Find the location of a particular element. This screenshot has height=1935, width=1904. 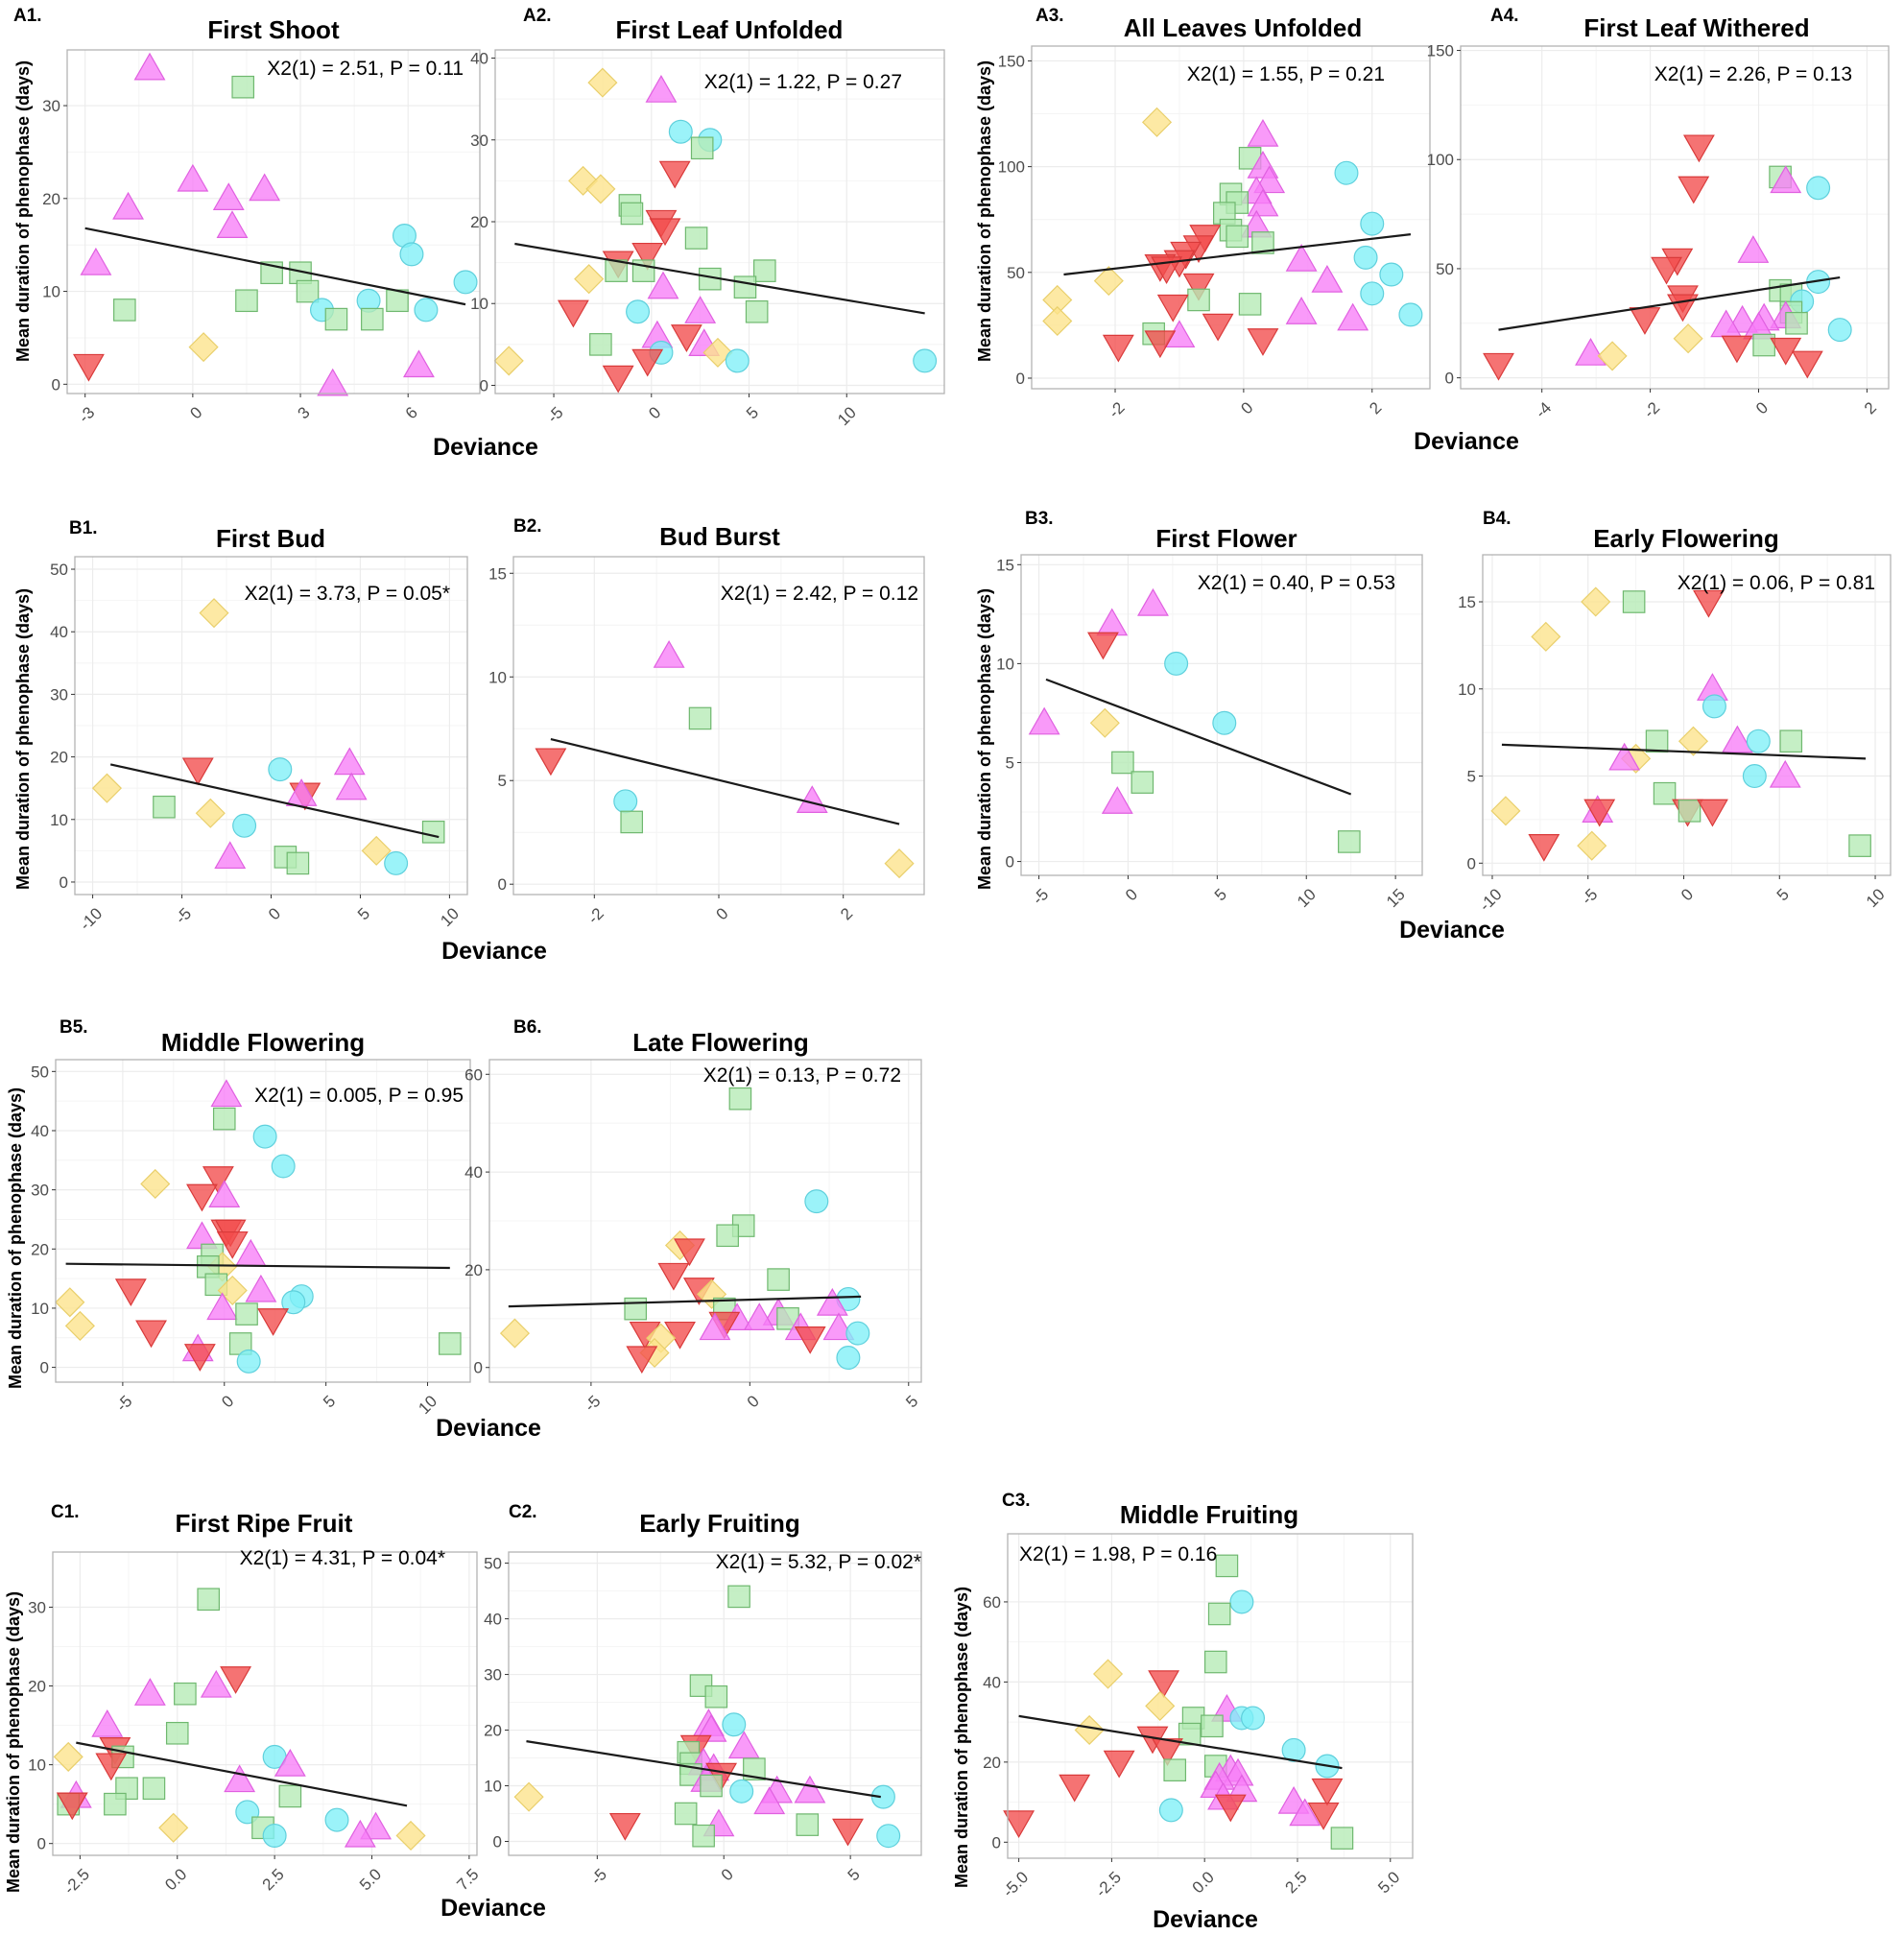

panel-title: First Ripe Fruit is located at coordinates (264, 1523).